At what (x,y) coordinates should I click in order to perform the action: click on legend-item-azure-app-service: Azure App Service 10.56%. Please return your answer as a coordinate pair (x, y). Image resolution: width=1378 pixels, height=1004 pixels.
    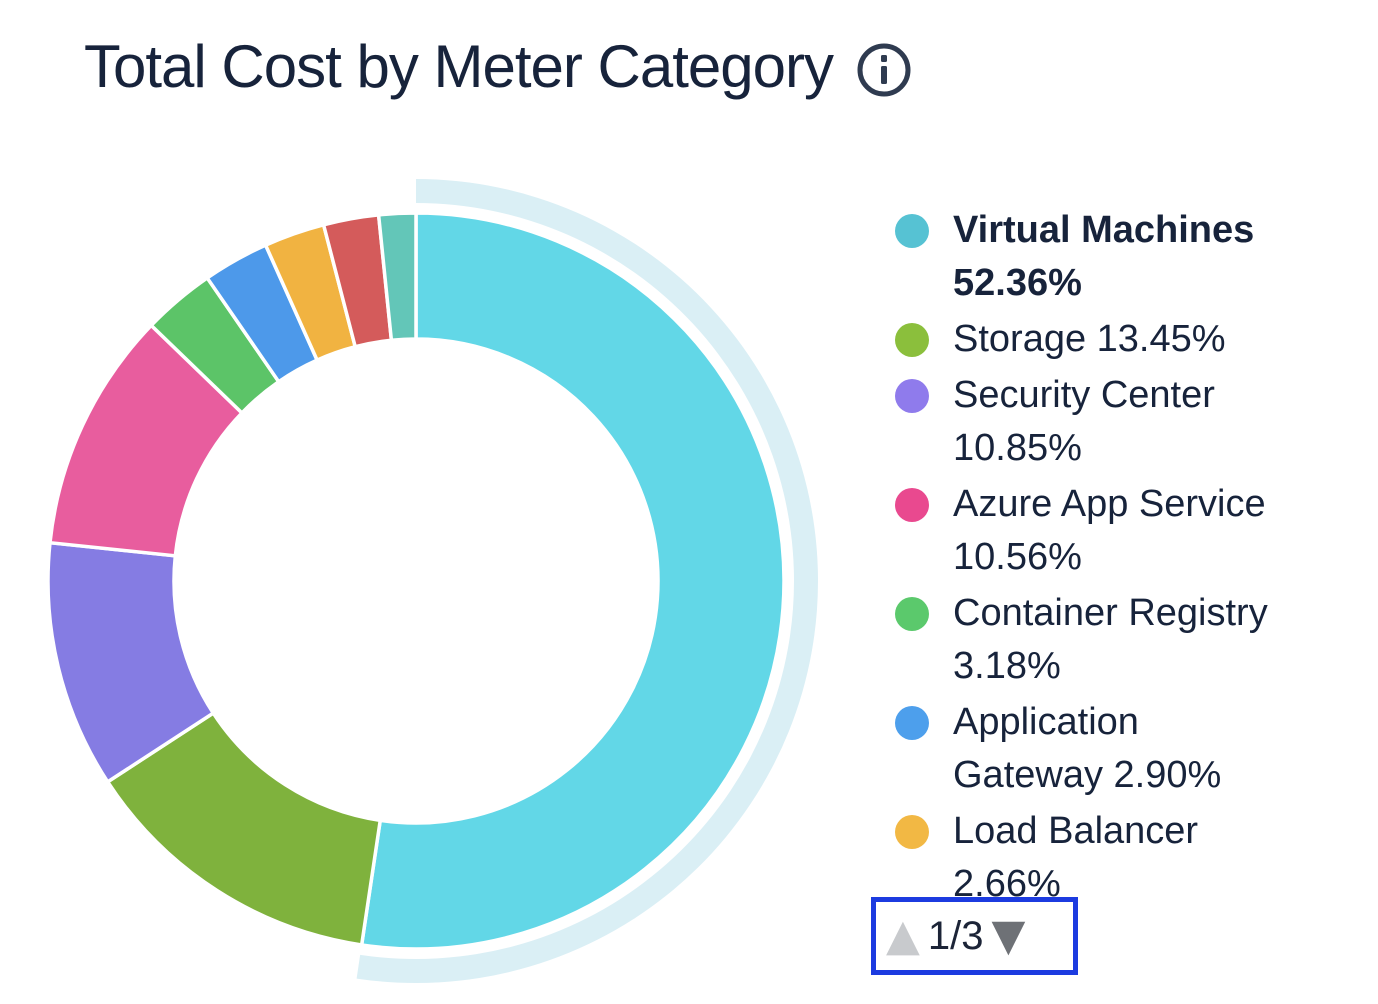
    Looking at the image, I should click on (1135, 531).